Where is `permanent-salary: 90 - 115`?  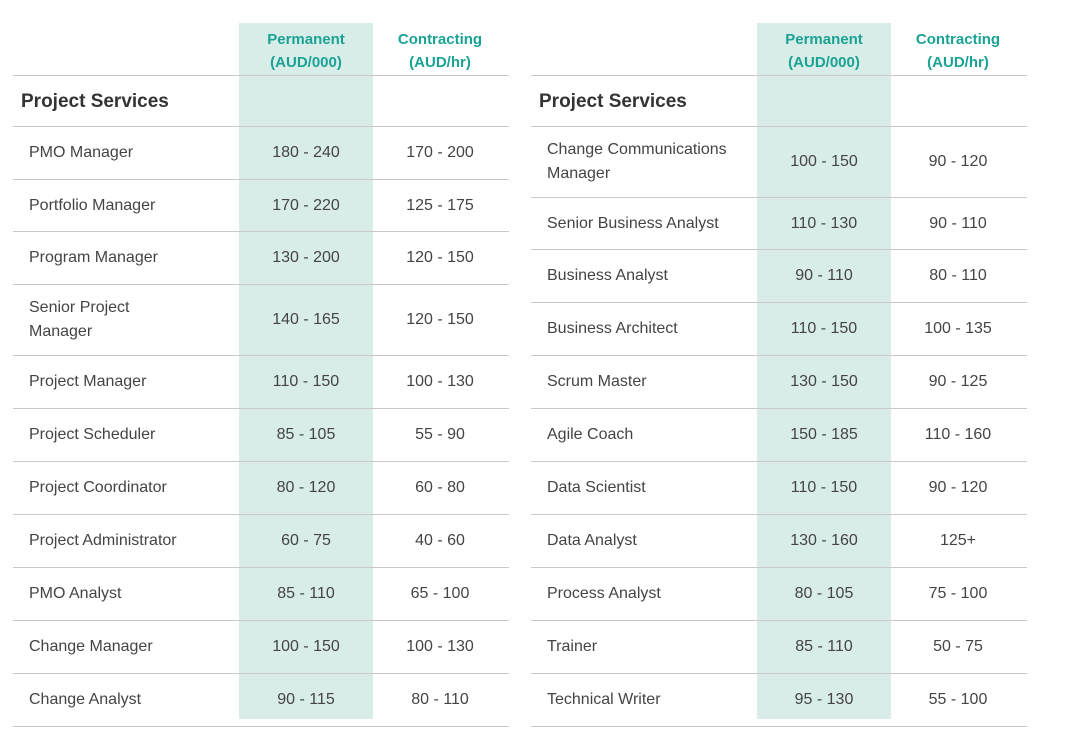
permanent-salary: 90 - 115 is located at coordinates (306, 699).